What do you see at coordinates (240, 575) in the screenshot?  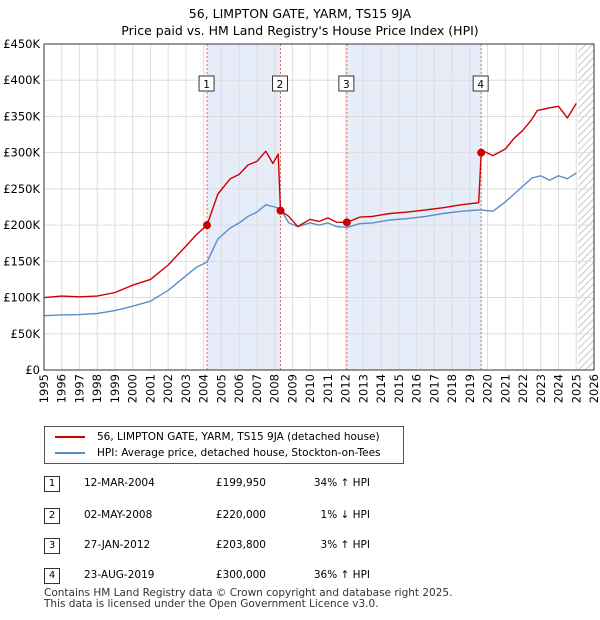 I see `transaction-price: £300,000` at bounding box center [240, 575].